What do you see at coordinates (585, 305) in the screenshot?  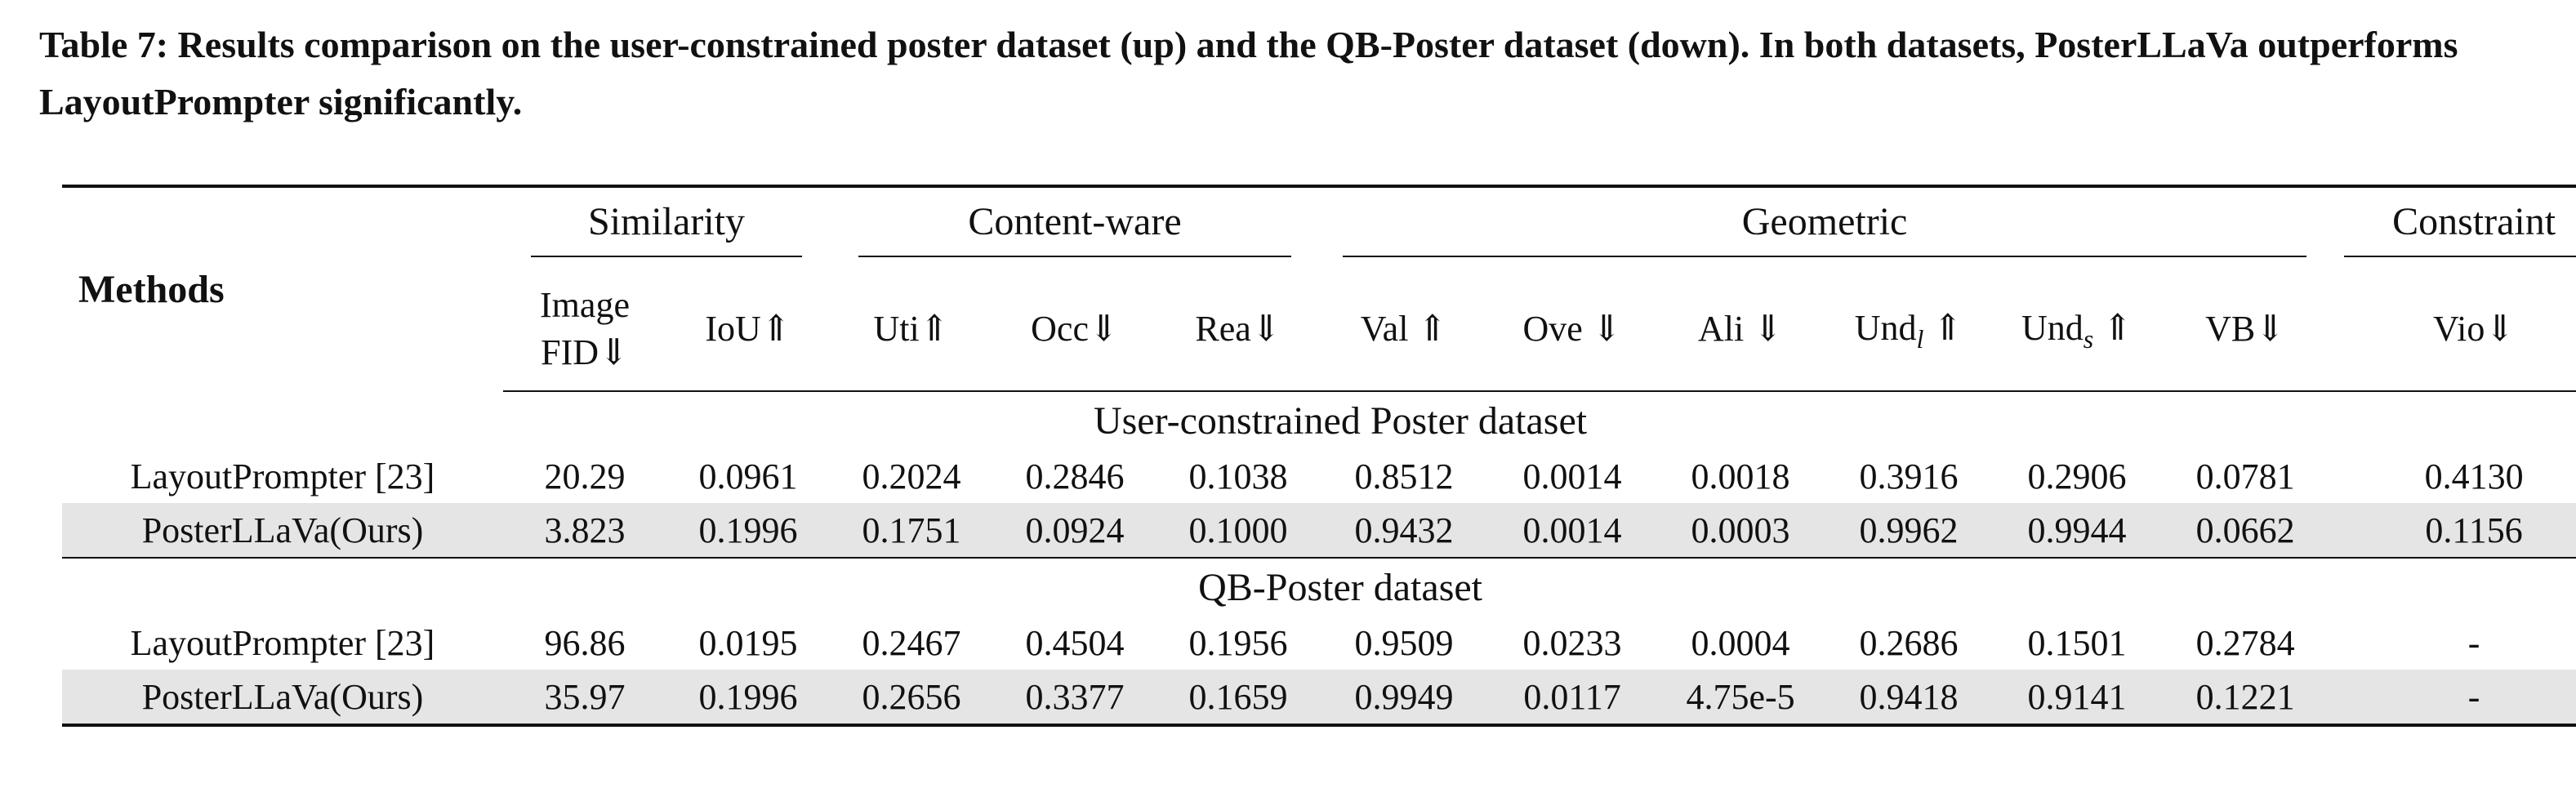 I see `metric-fid-line1: Image` at bounding box center [585, 305].